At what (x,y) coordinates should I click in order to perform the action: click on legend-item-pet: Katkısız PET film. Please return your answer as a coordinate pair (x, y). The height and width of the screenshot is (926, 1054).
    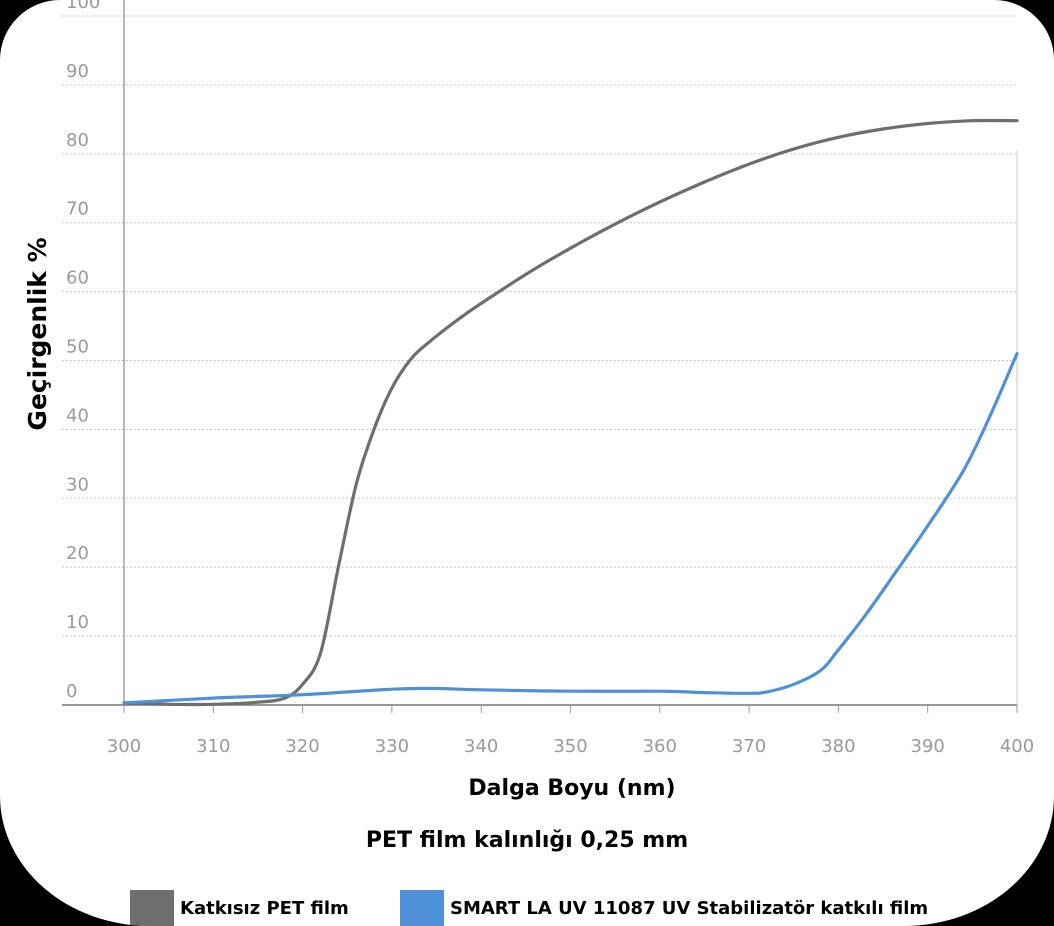
    Looking at the image, I should click on (239, 908).